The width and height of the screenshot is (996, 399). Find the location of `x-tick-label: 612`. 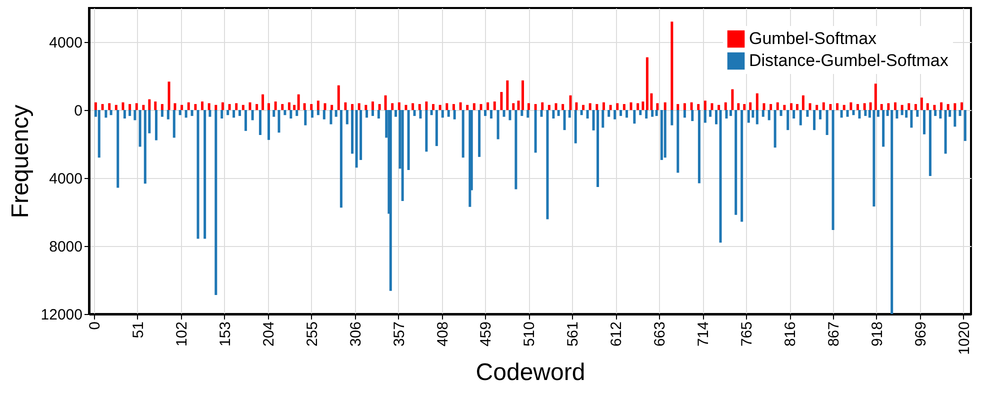

x-tick-label: 612 is located at coordinates (617, 334).